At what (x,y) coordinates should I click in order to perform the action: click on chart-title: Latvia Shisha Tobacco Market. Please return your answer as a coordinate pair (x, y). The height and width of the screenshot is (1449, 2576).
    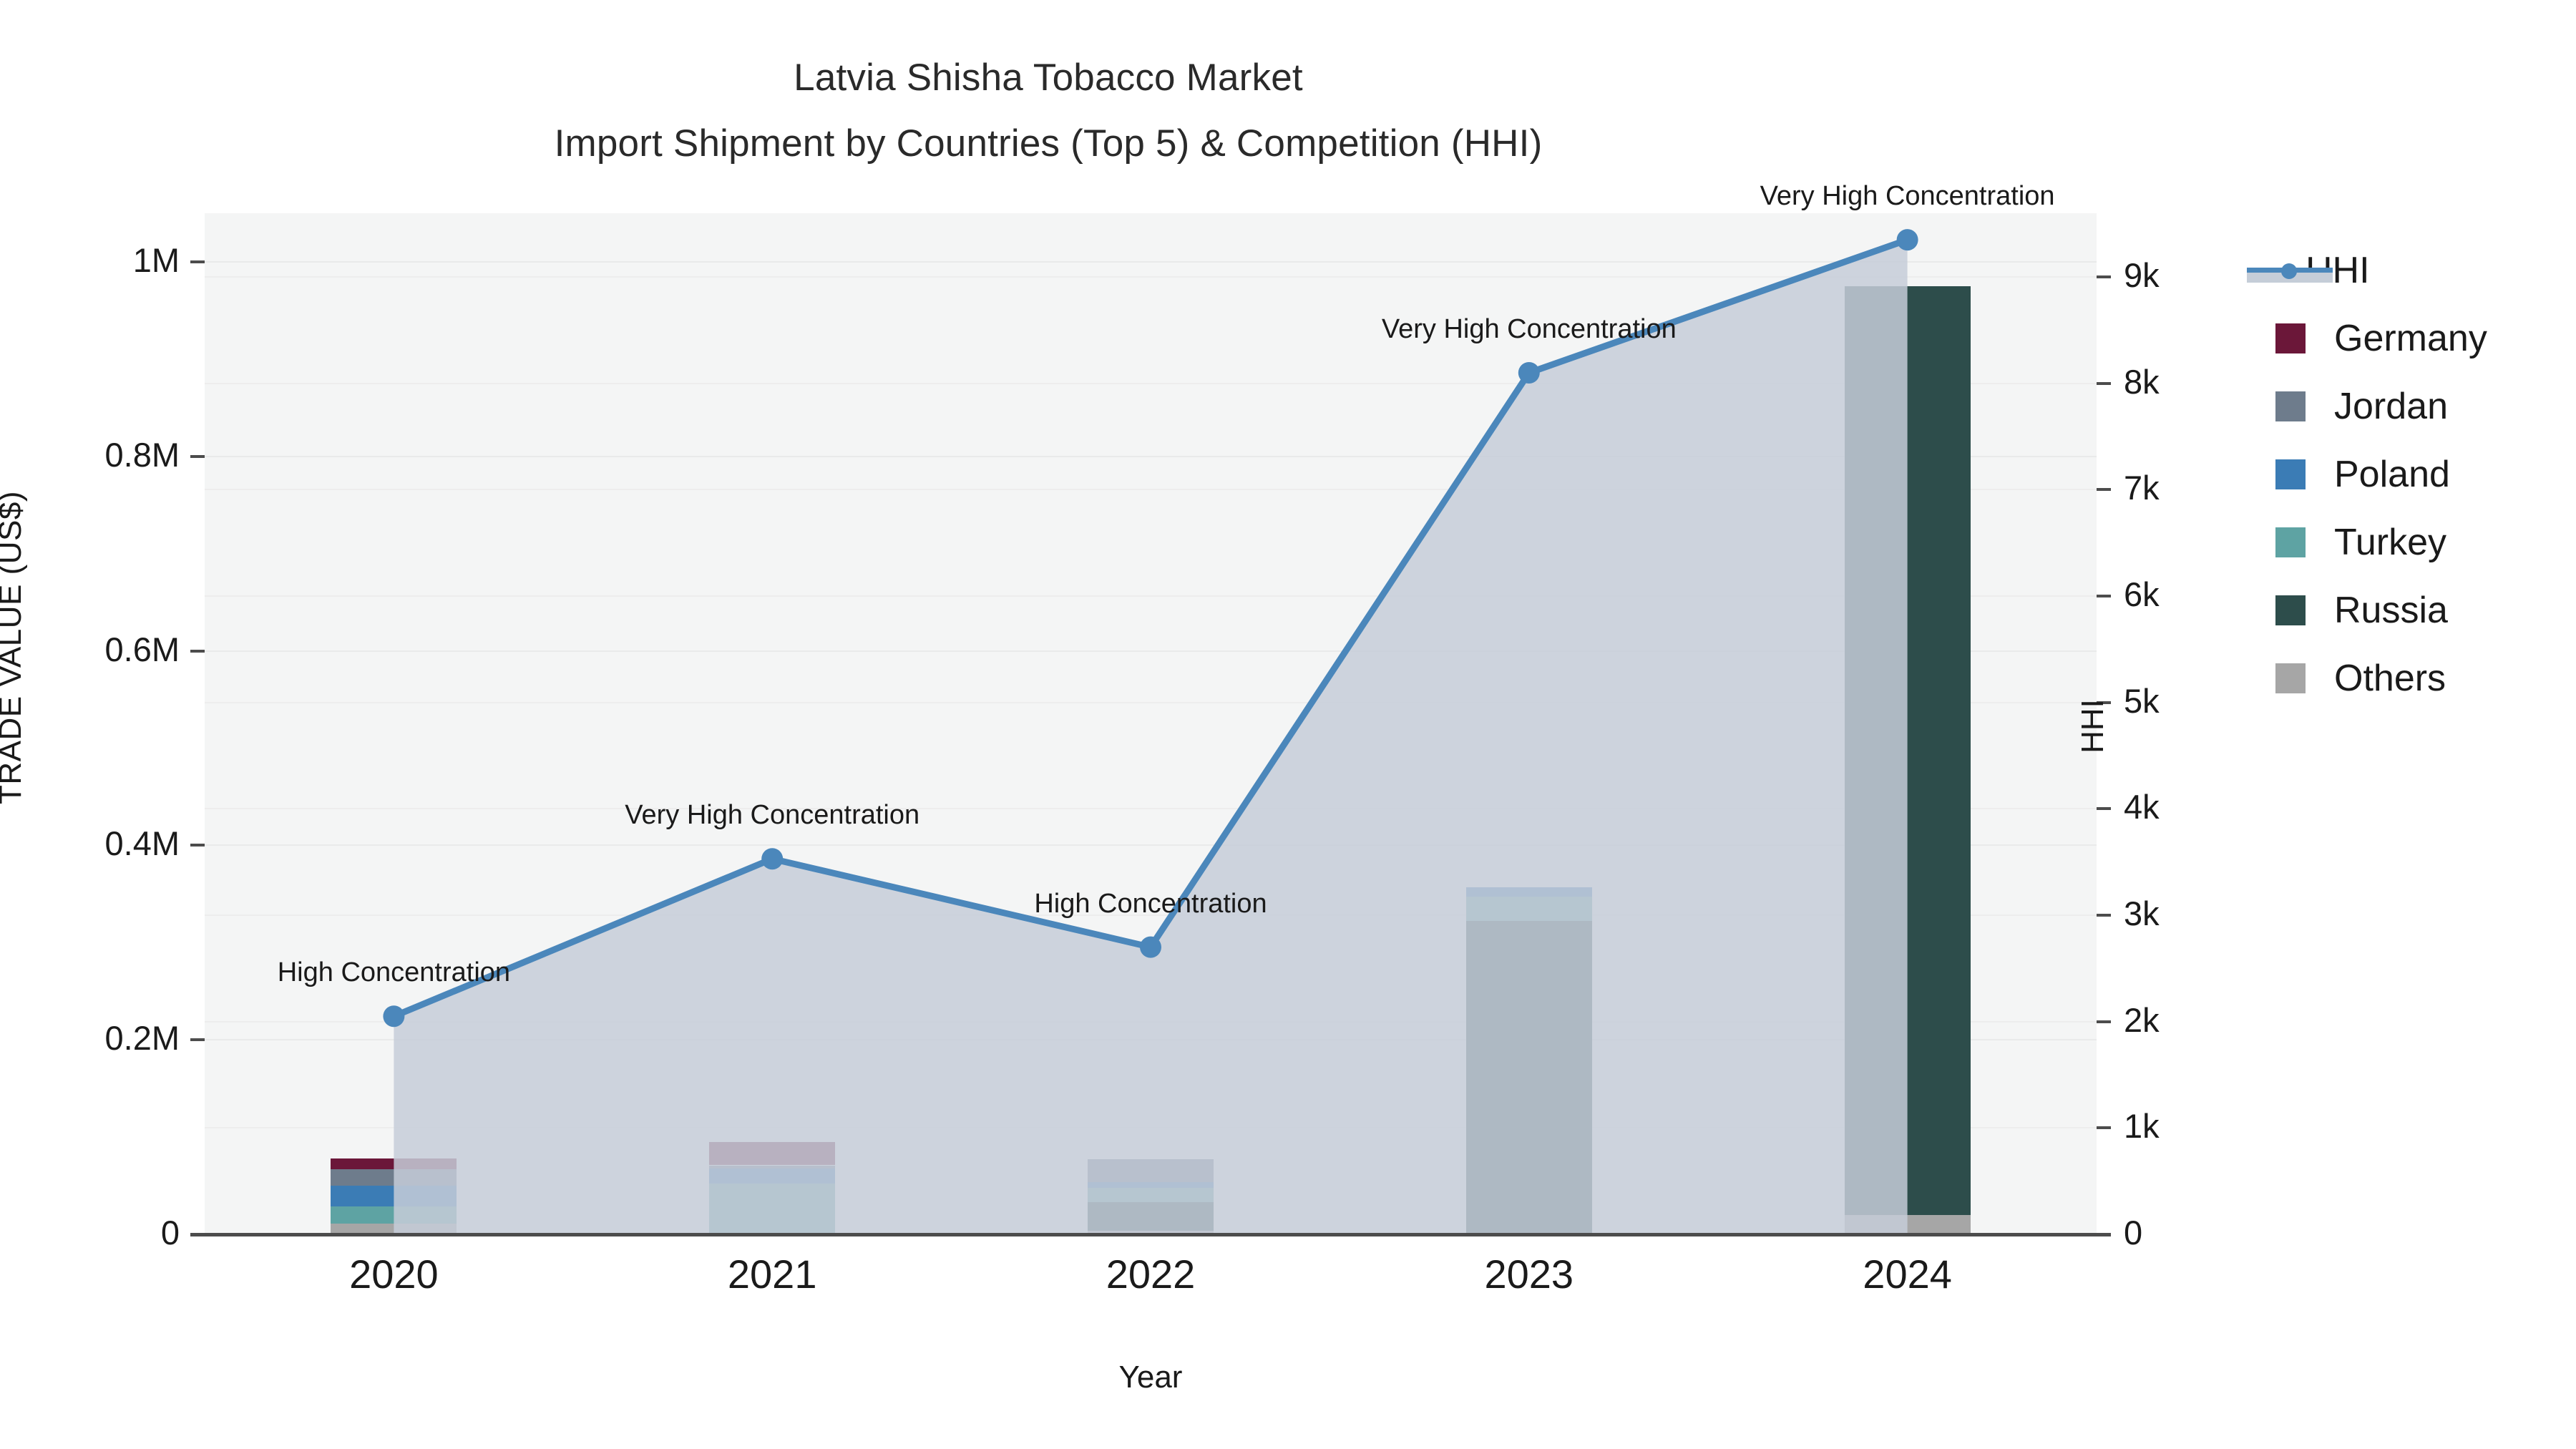
    Looking at the image, I should click on (1048, 78).